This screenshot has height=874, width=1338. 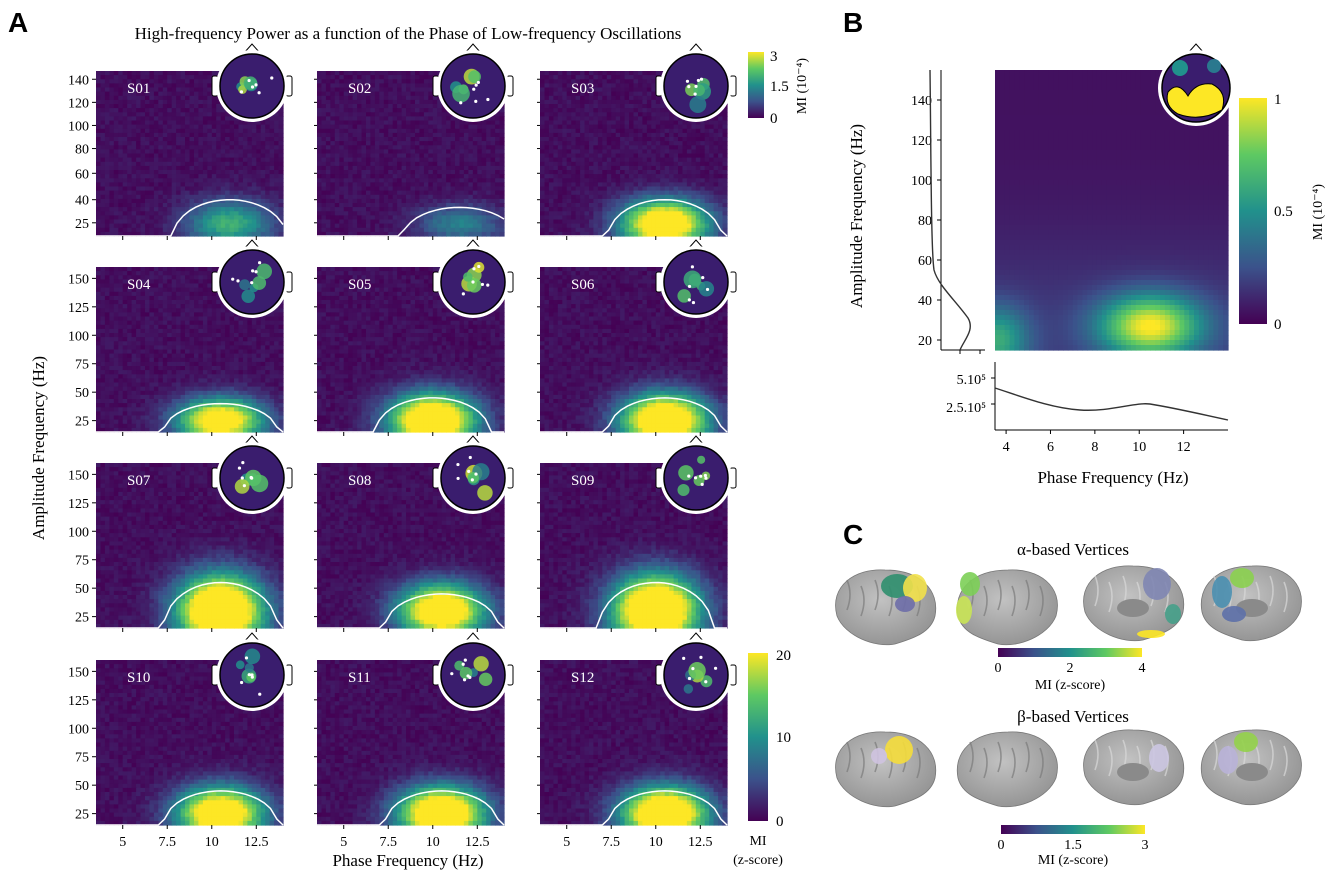 I want to click on topo-electrode, so click(x=476, y=85).